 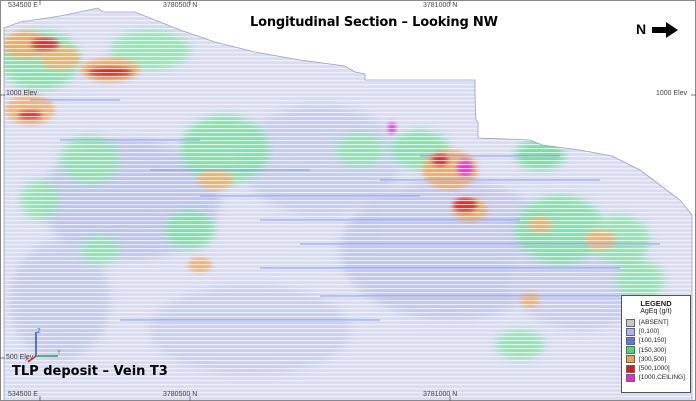 I want to click on legend-item-label: [ABSENT], so click(x=654, y=323).